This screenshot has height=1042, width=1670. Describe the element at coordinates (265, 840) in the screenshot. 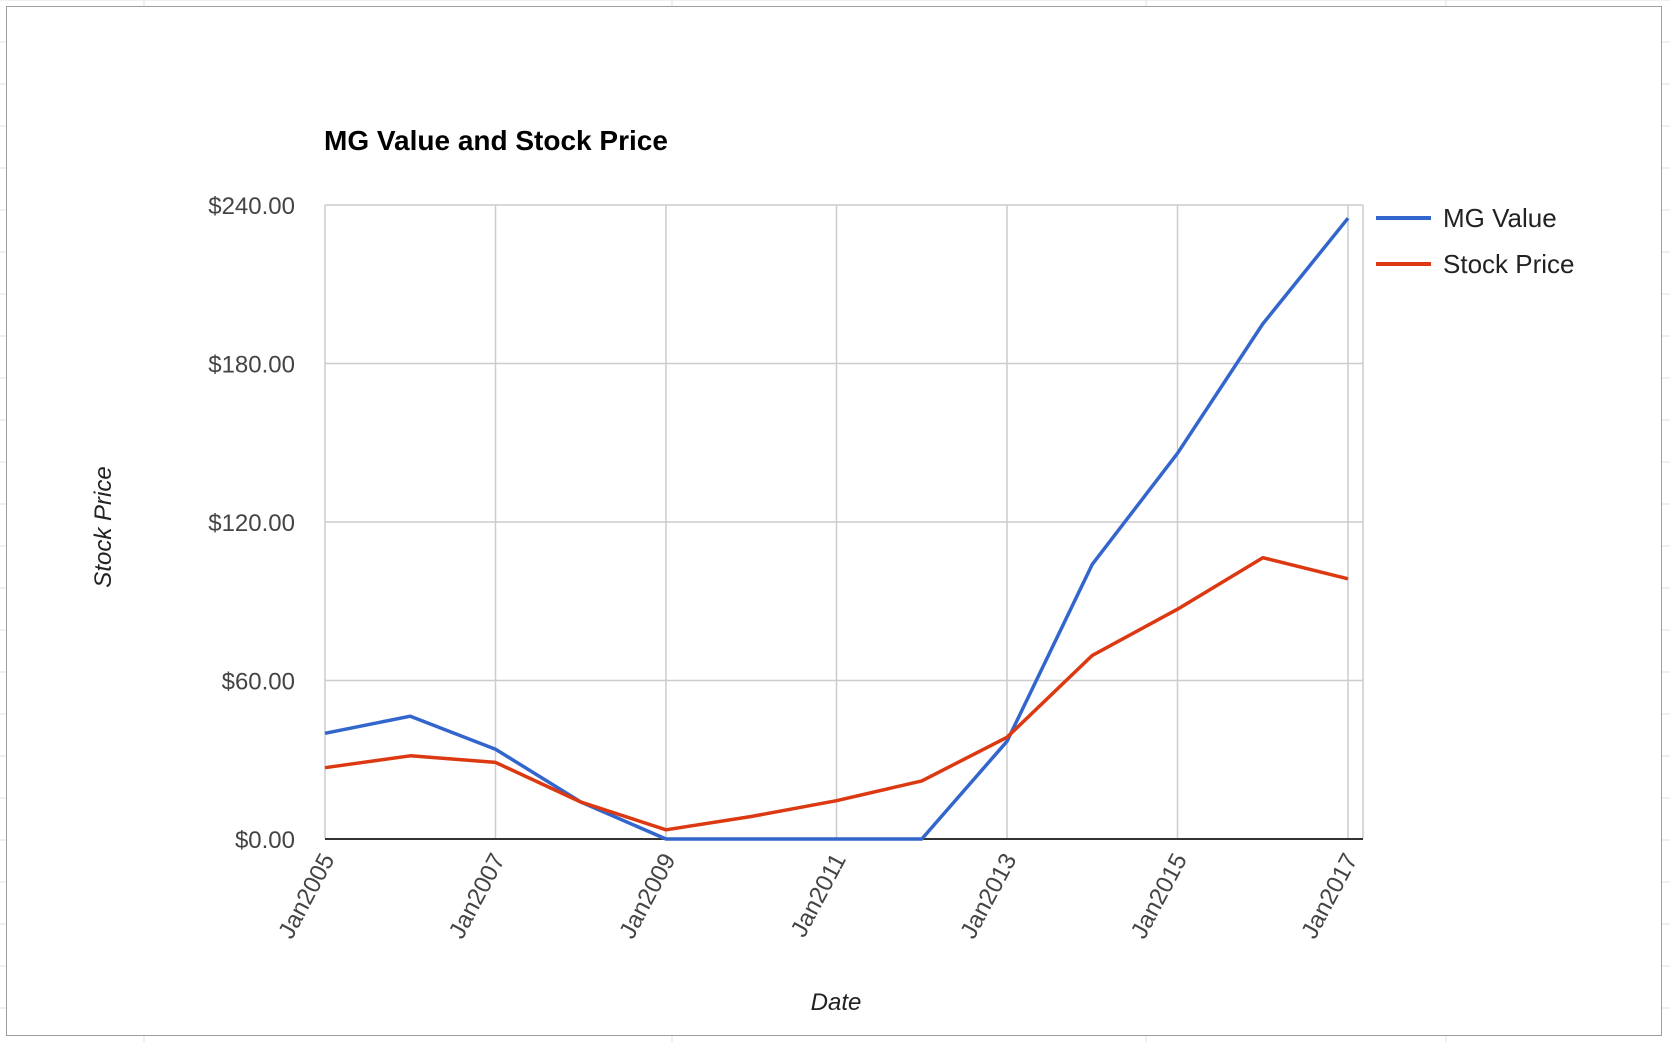

I see `y-tick-label: $0.00` at that location.